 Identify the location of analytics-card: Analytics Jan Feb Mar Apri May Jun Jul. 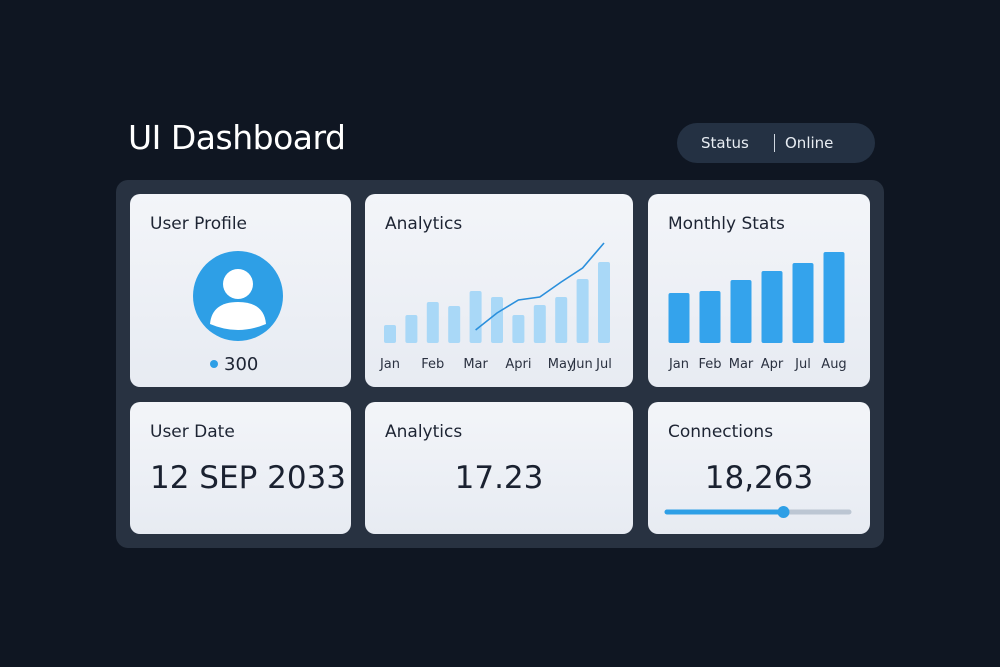
(499, 290).